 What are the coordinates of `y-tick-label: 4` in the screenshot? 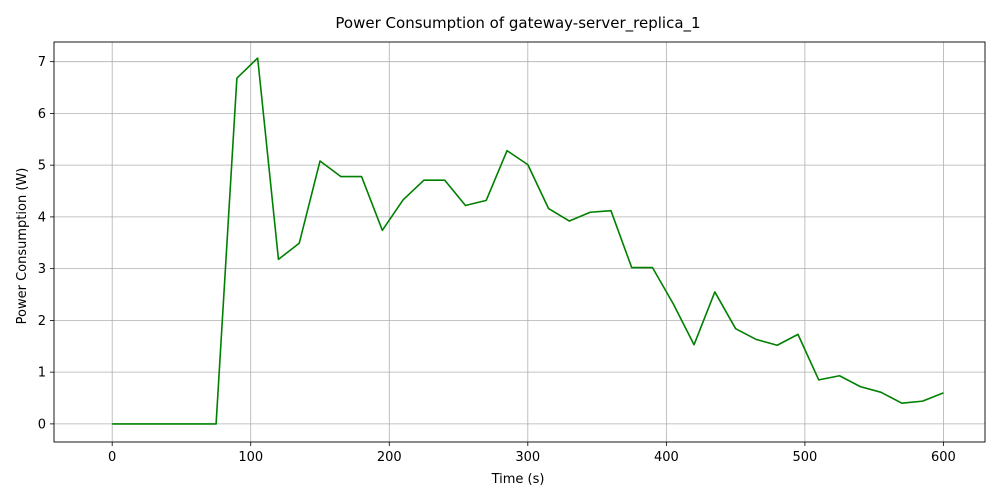 It's located at (42, 217).